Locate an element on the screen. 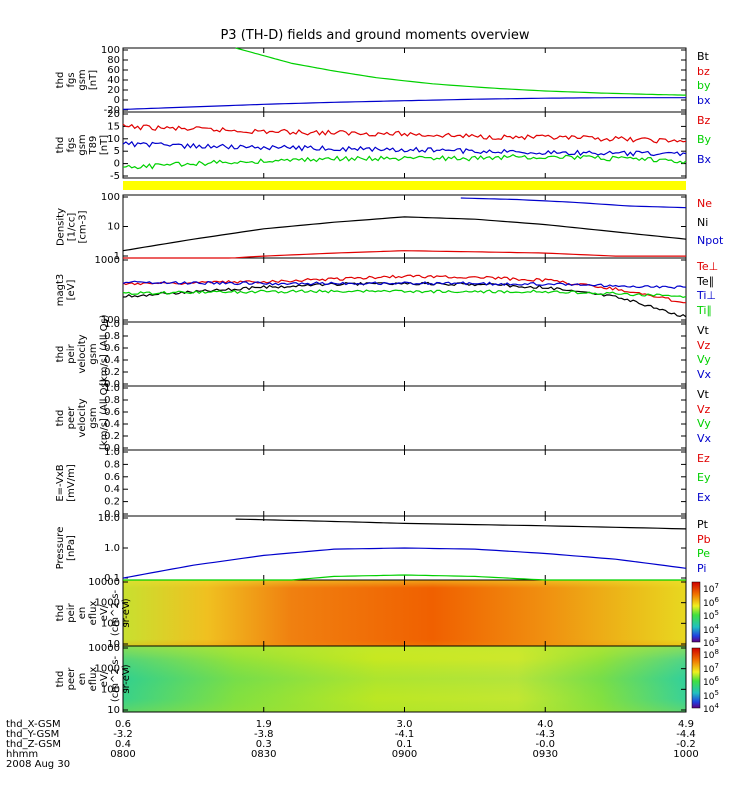 The image size is (750, 800). ephem-value-x: 1.9 is located at coordinates (263, 724).